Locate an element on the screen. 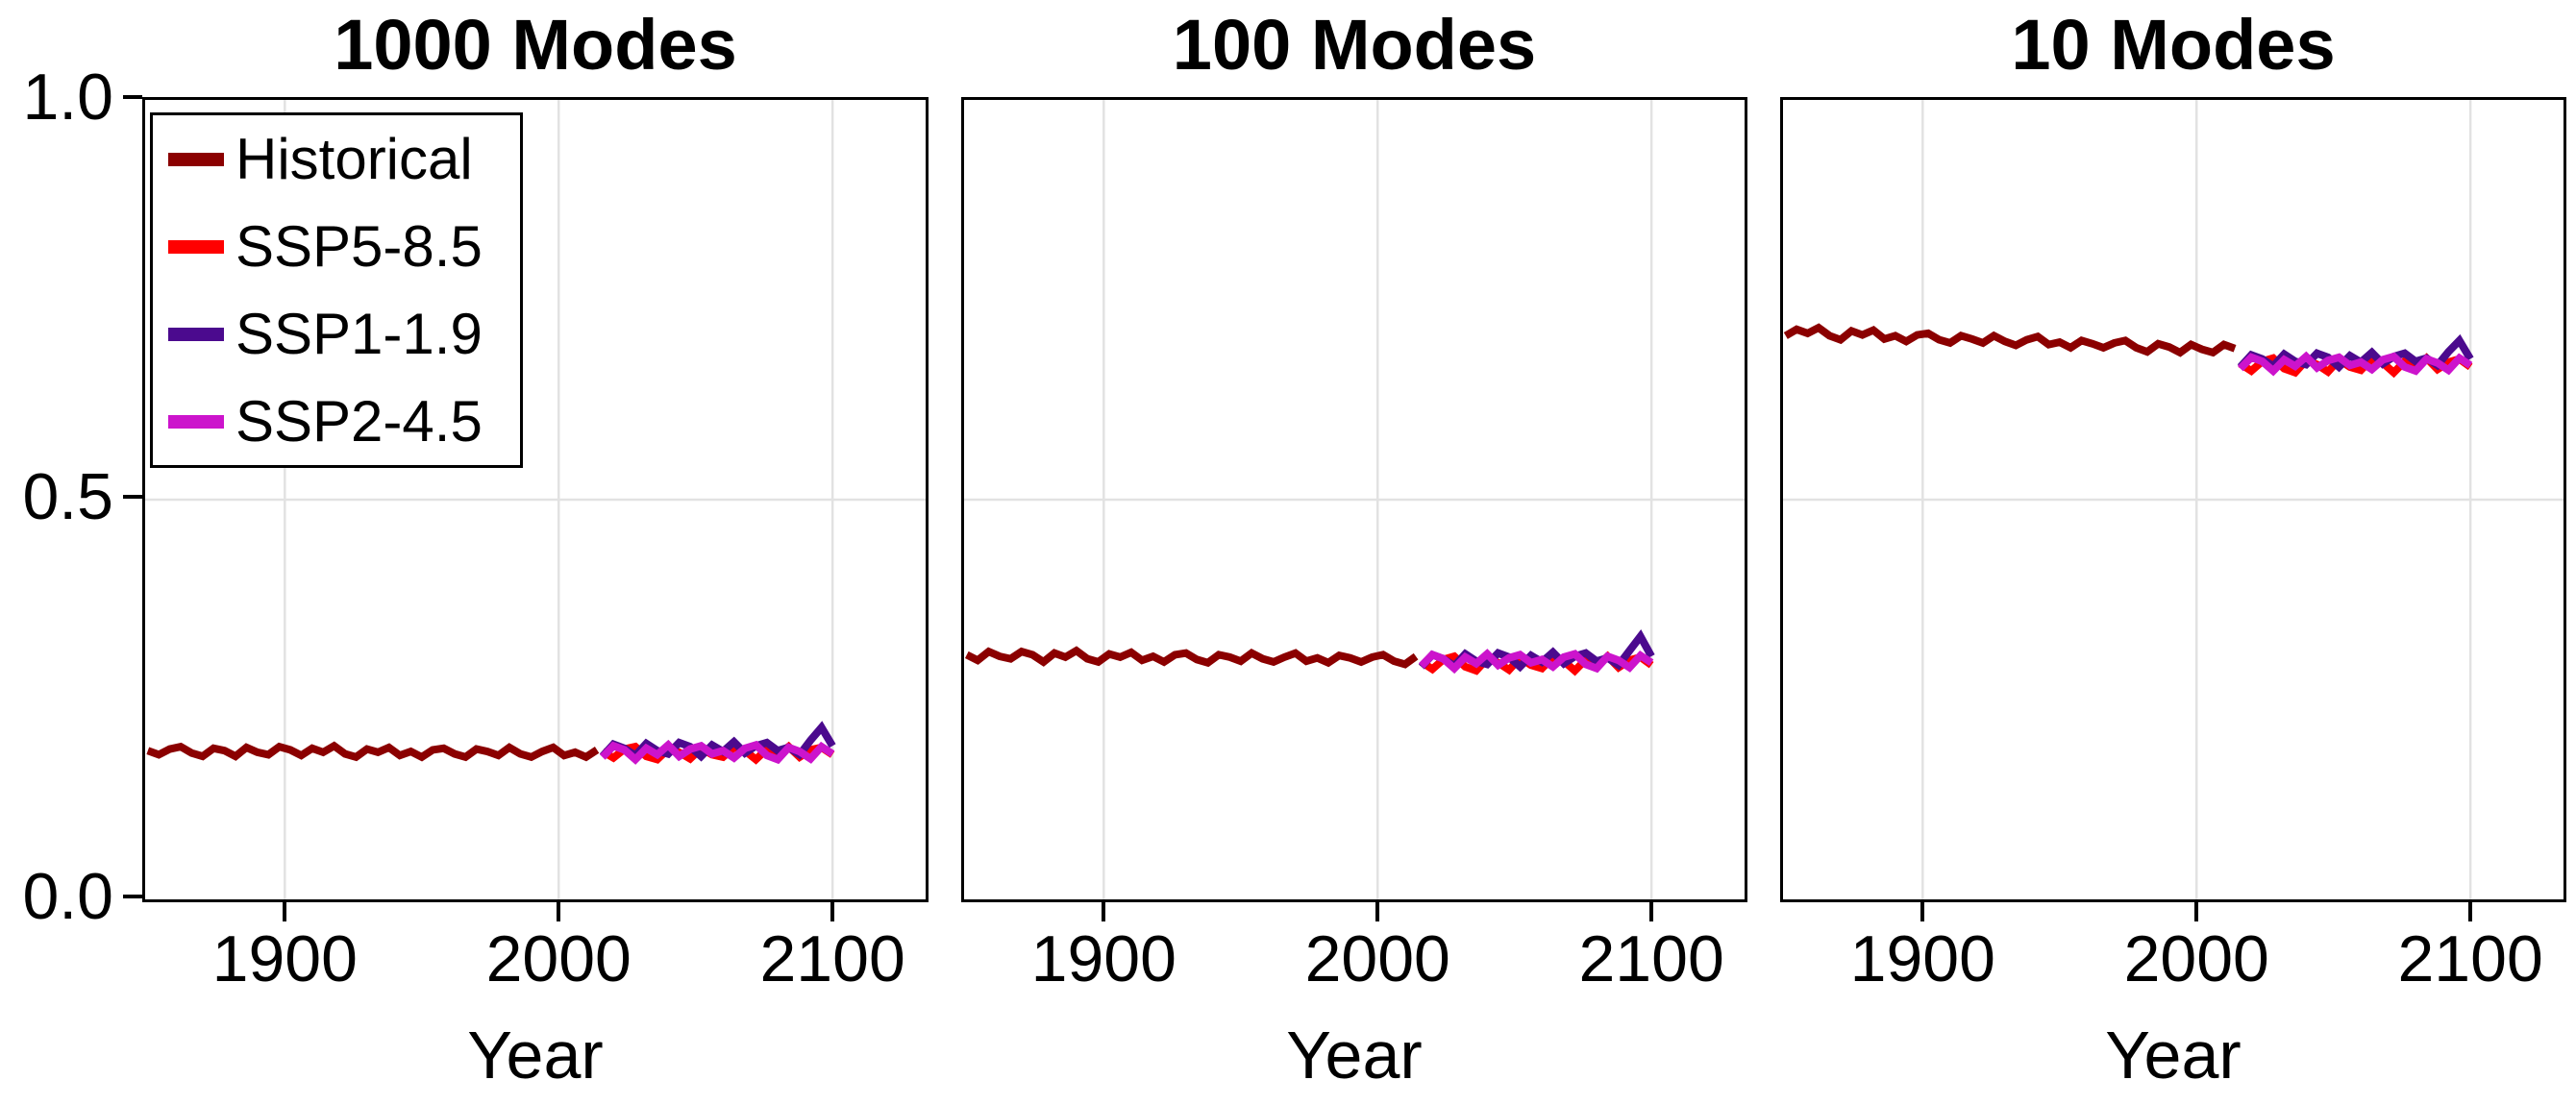 The height and width of the screenshot is (1105, 2576). y-tick-label: 1.0 is located at coordinates (68, 98).